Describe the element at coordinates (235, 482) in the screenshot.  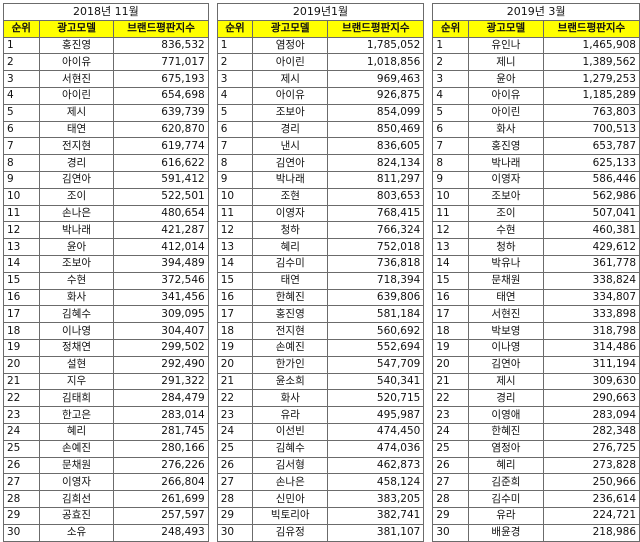
I see `rank-cell: 27` at that location.